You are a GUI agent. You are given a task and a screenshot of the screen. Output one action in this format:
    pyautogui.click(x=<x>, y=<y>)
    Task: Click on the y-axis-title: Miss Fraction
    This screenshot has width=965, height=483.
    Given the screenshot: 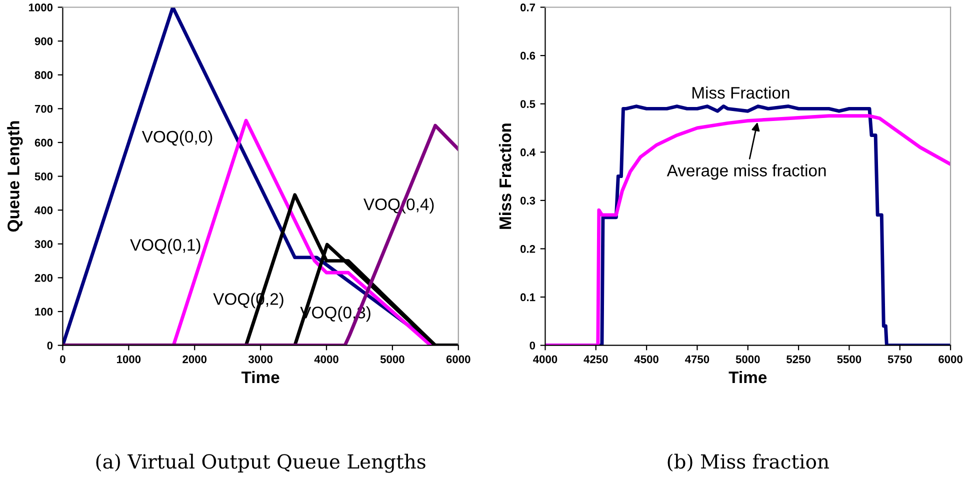 What is the action you would take?
    pyautogui.click(x=505, y=176)
    